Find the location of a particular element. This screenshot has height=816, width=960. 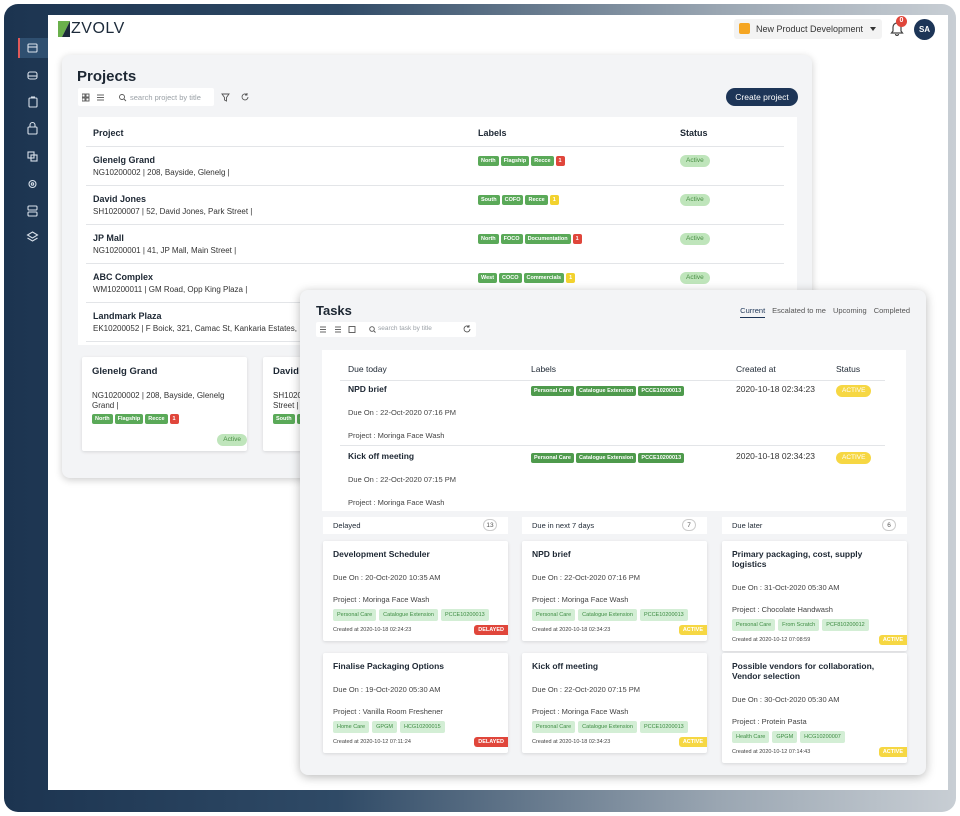

task-card-project: Project : Protein Pasta is located at coordinates (769, 721).